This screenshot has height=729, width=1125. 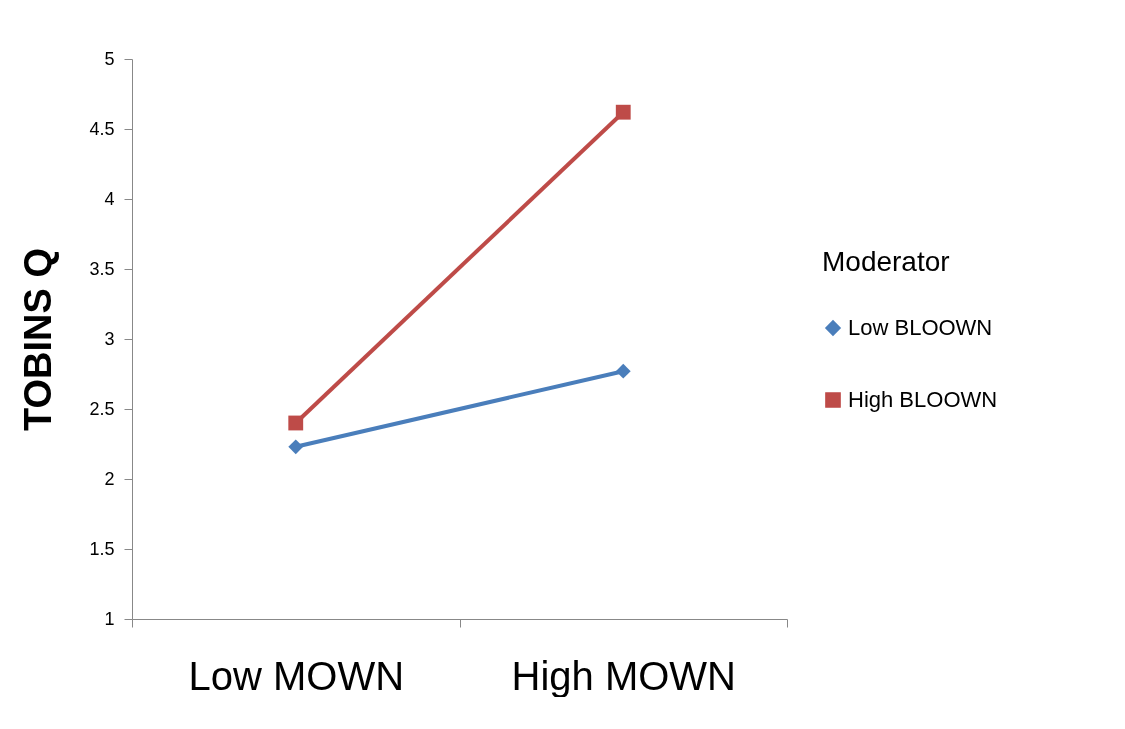 I want to click on y-tick-label: 5, so click(x=109, y=58).